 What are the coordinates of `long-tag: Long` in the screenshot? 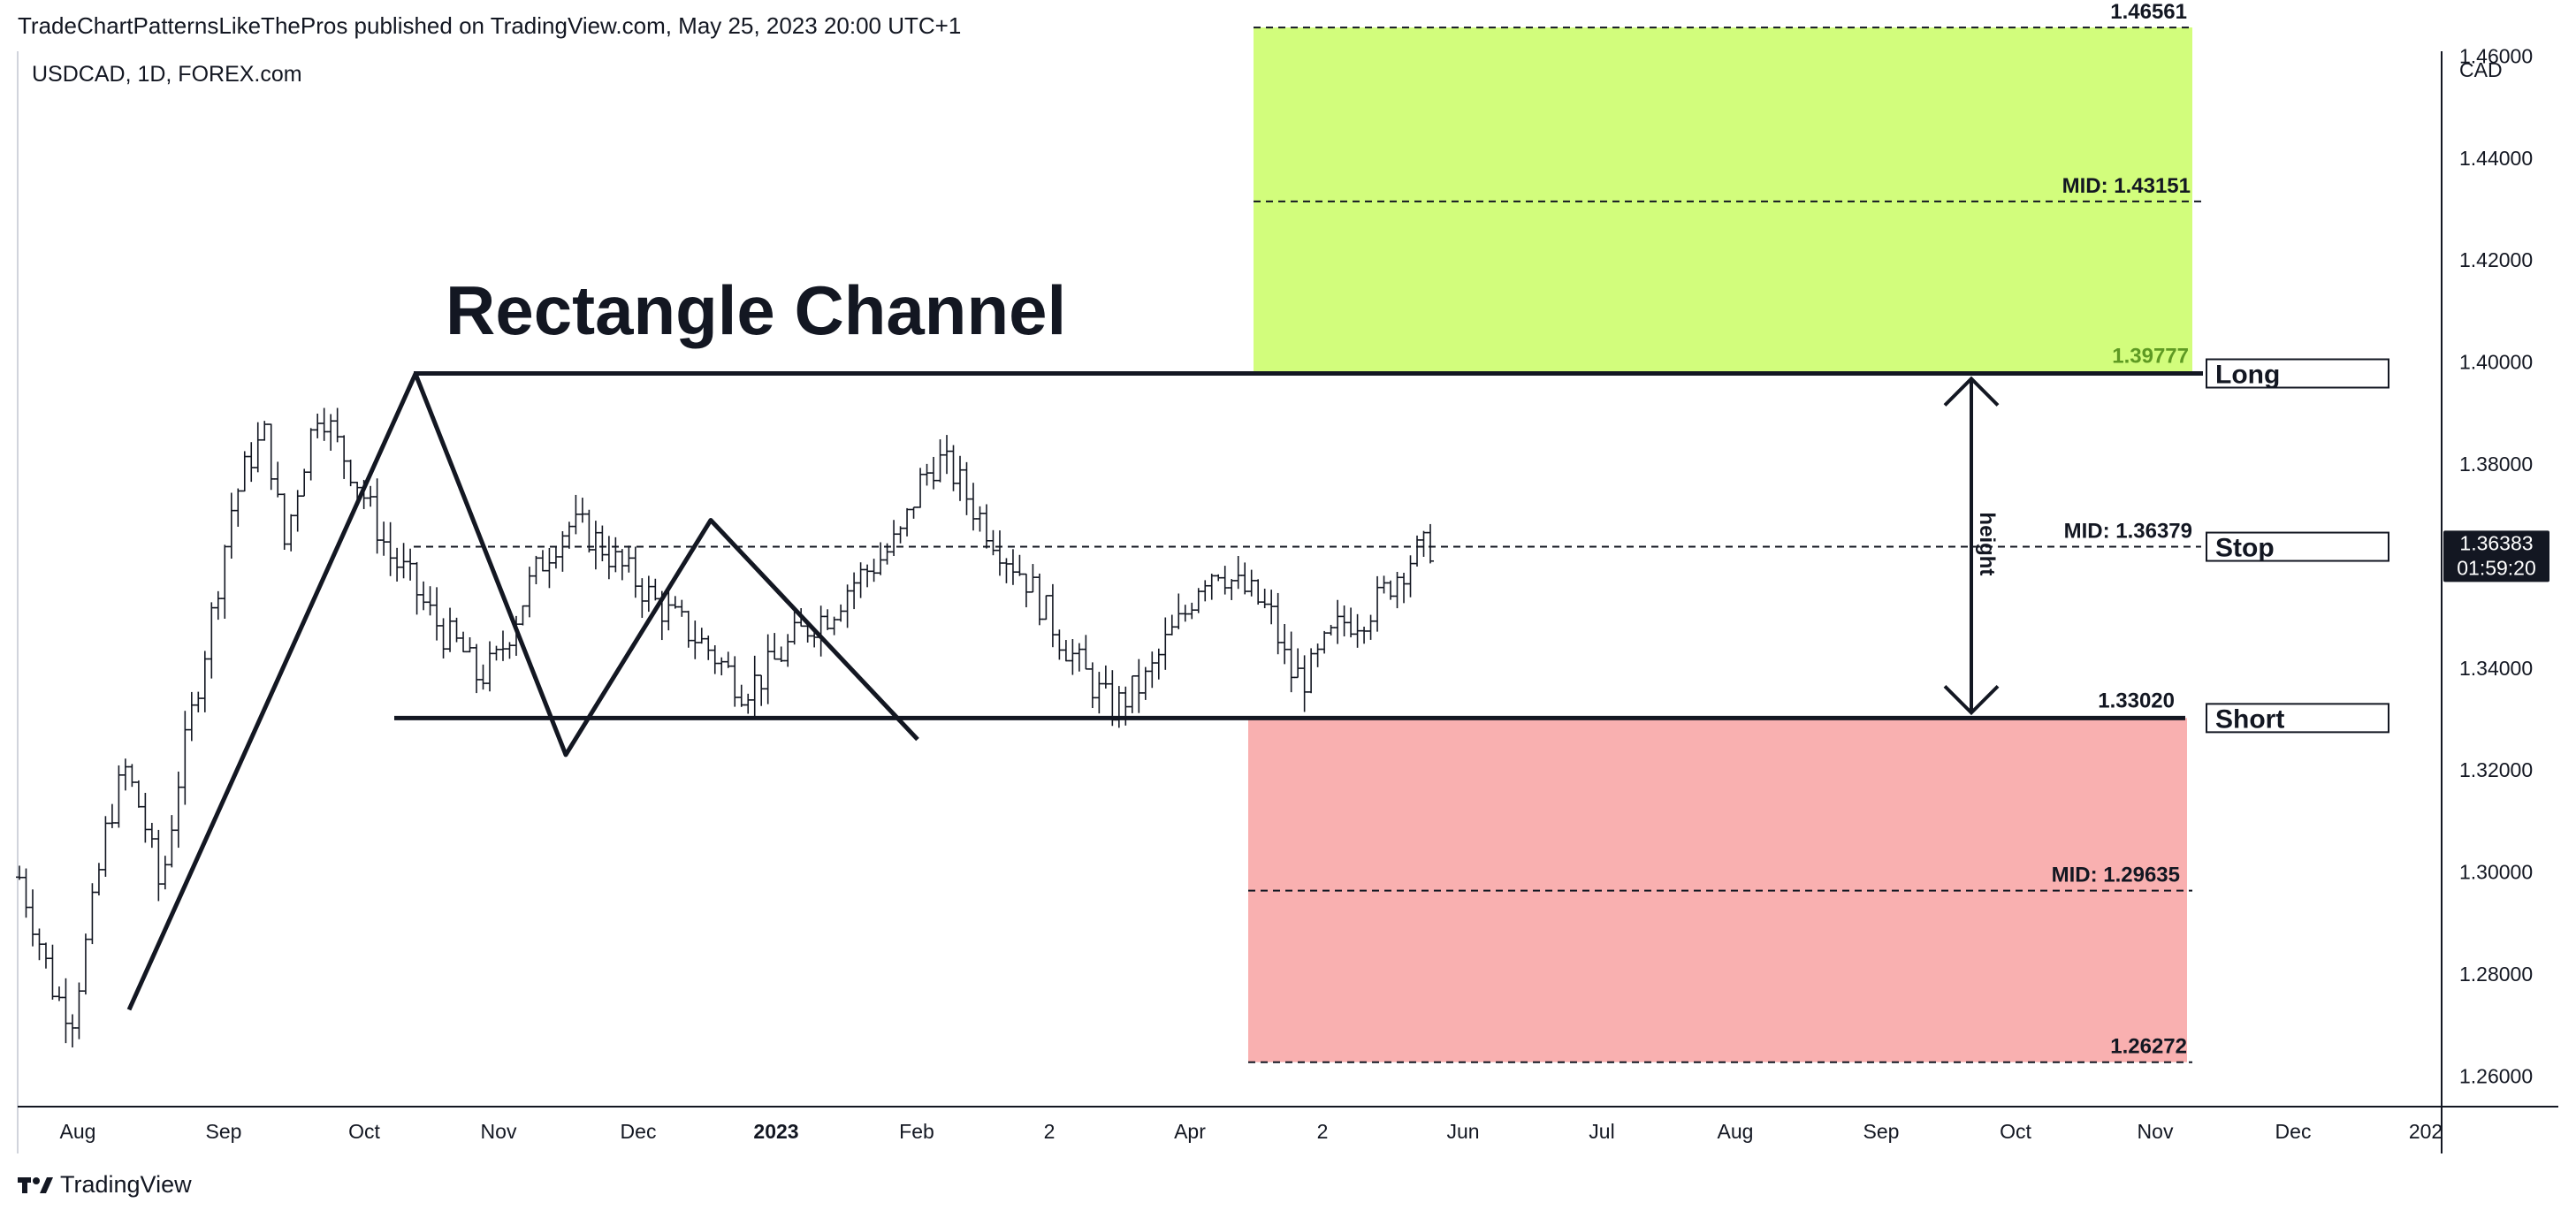 It's located at (2297, 374).